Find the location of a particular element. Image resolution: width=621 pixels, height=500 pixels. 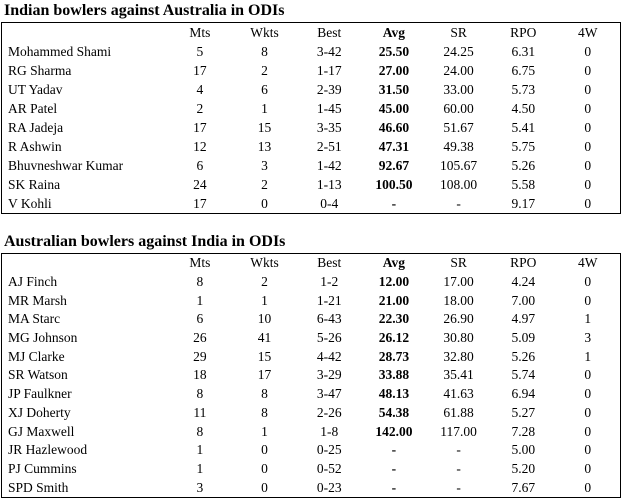

stat-cell: 5.00 is located at coordinates (523, 450).